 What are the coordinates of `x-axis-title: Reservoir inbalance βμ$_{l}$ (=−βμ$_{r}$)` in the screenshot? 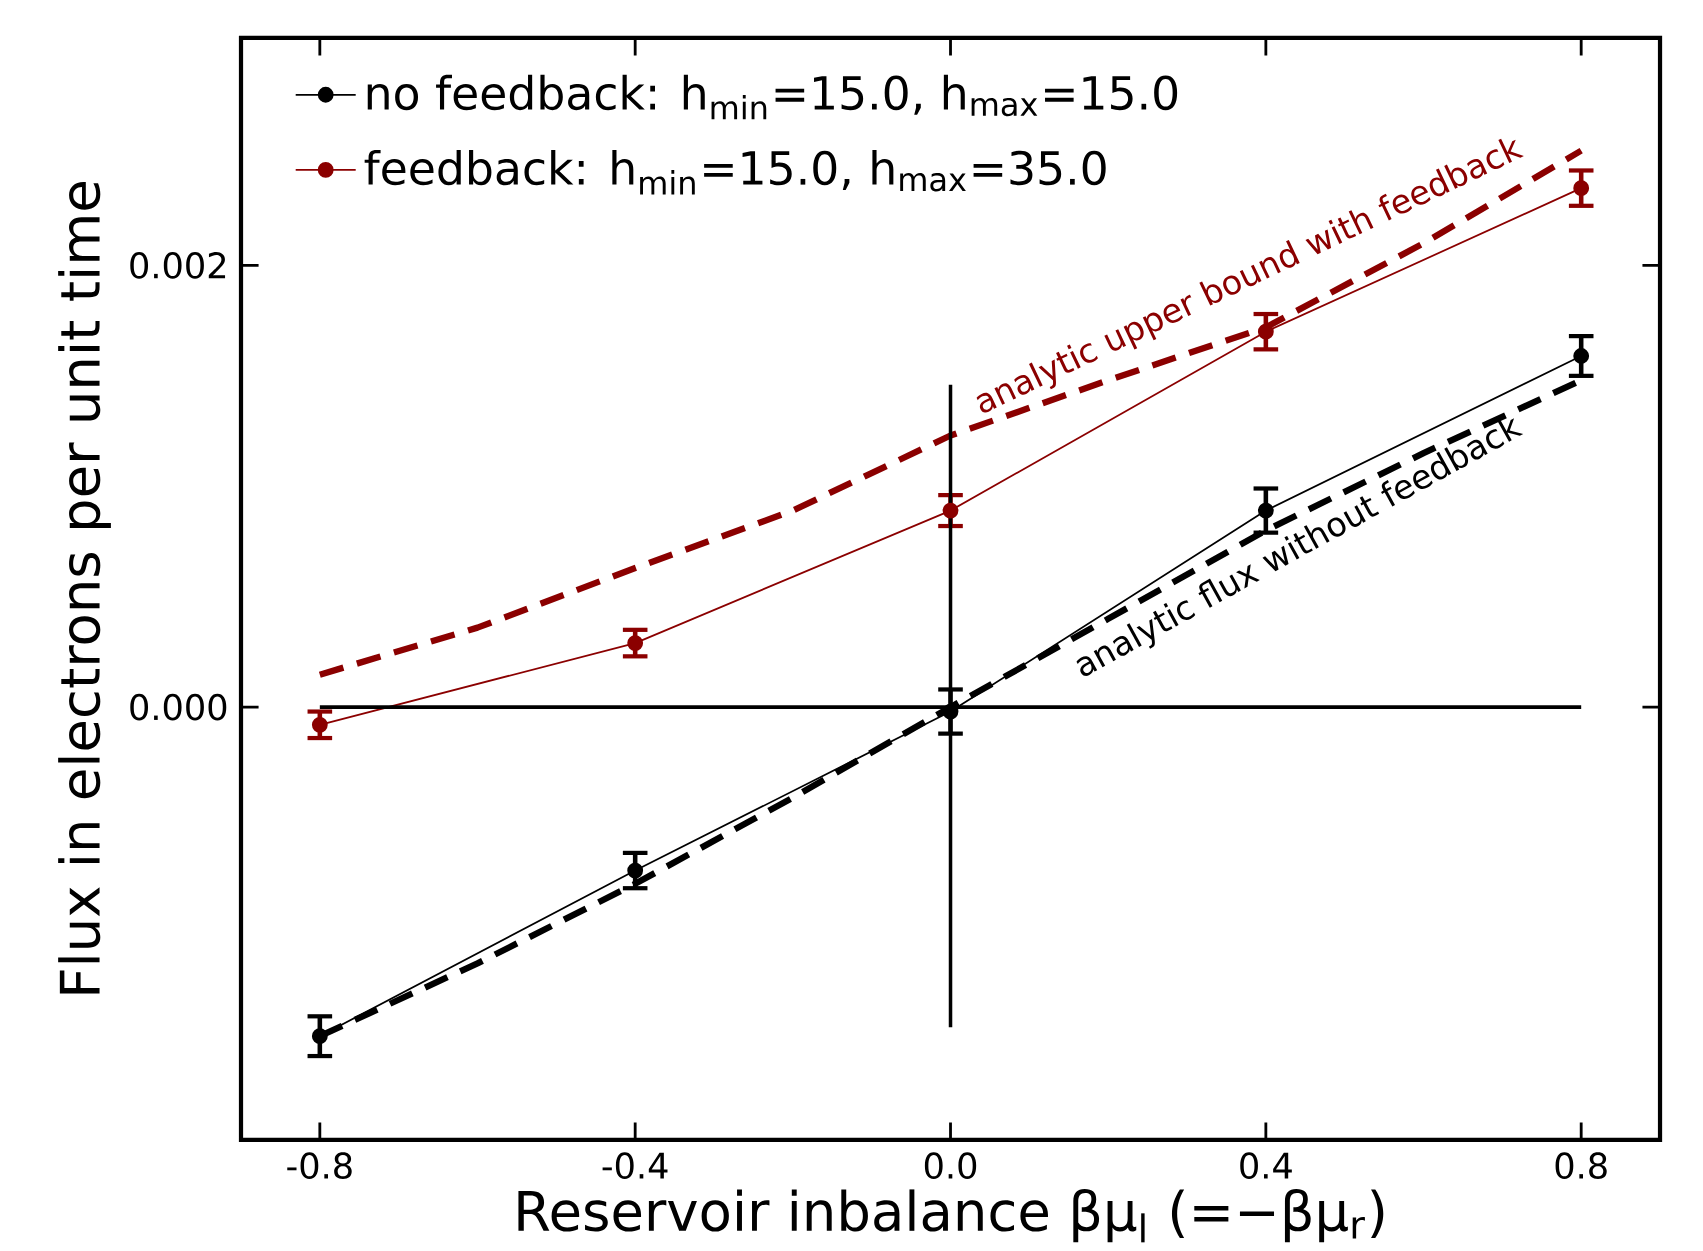 It's located at (951, 1216).